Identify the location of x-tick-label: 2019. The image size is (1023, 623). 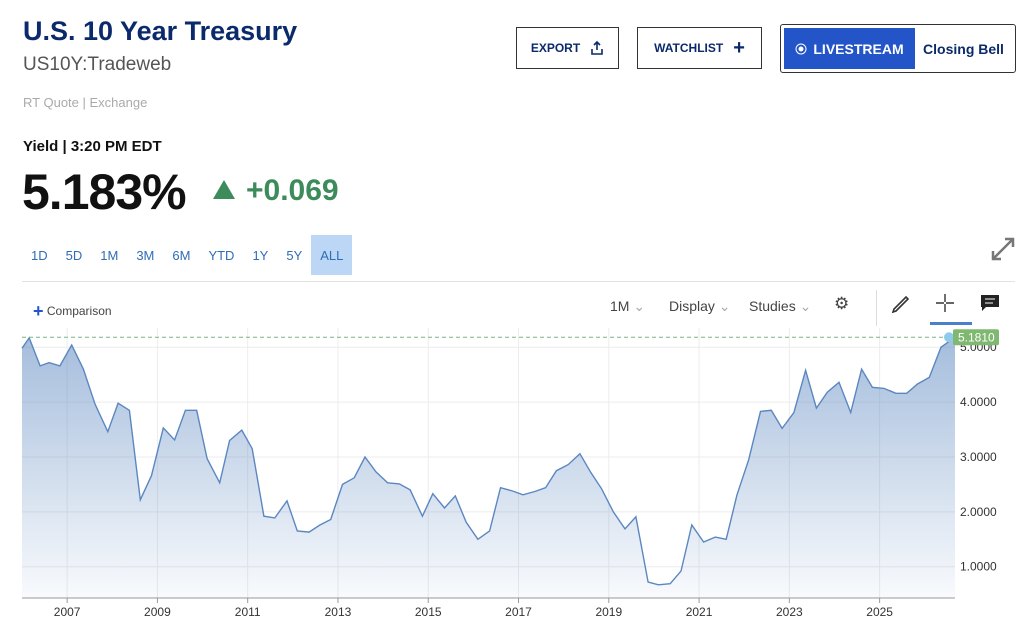
(608, 612).